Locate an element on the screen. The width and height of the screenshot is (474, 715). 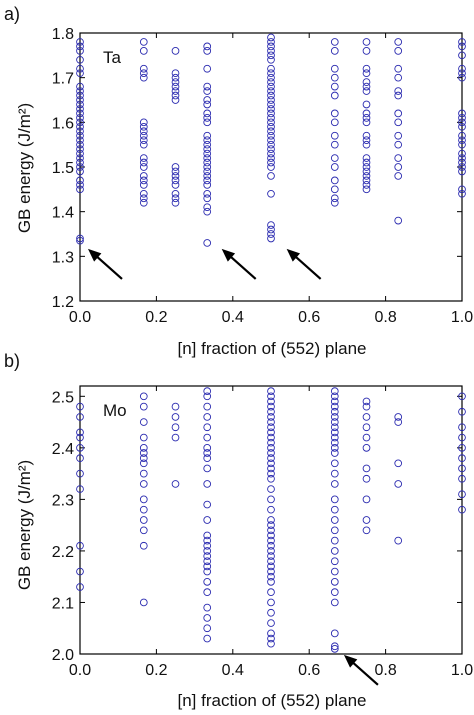
x-tick-label-b: 0.4 is located at coordinates (233, 670).